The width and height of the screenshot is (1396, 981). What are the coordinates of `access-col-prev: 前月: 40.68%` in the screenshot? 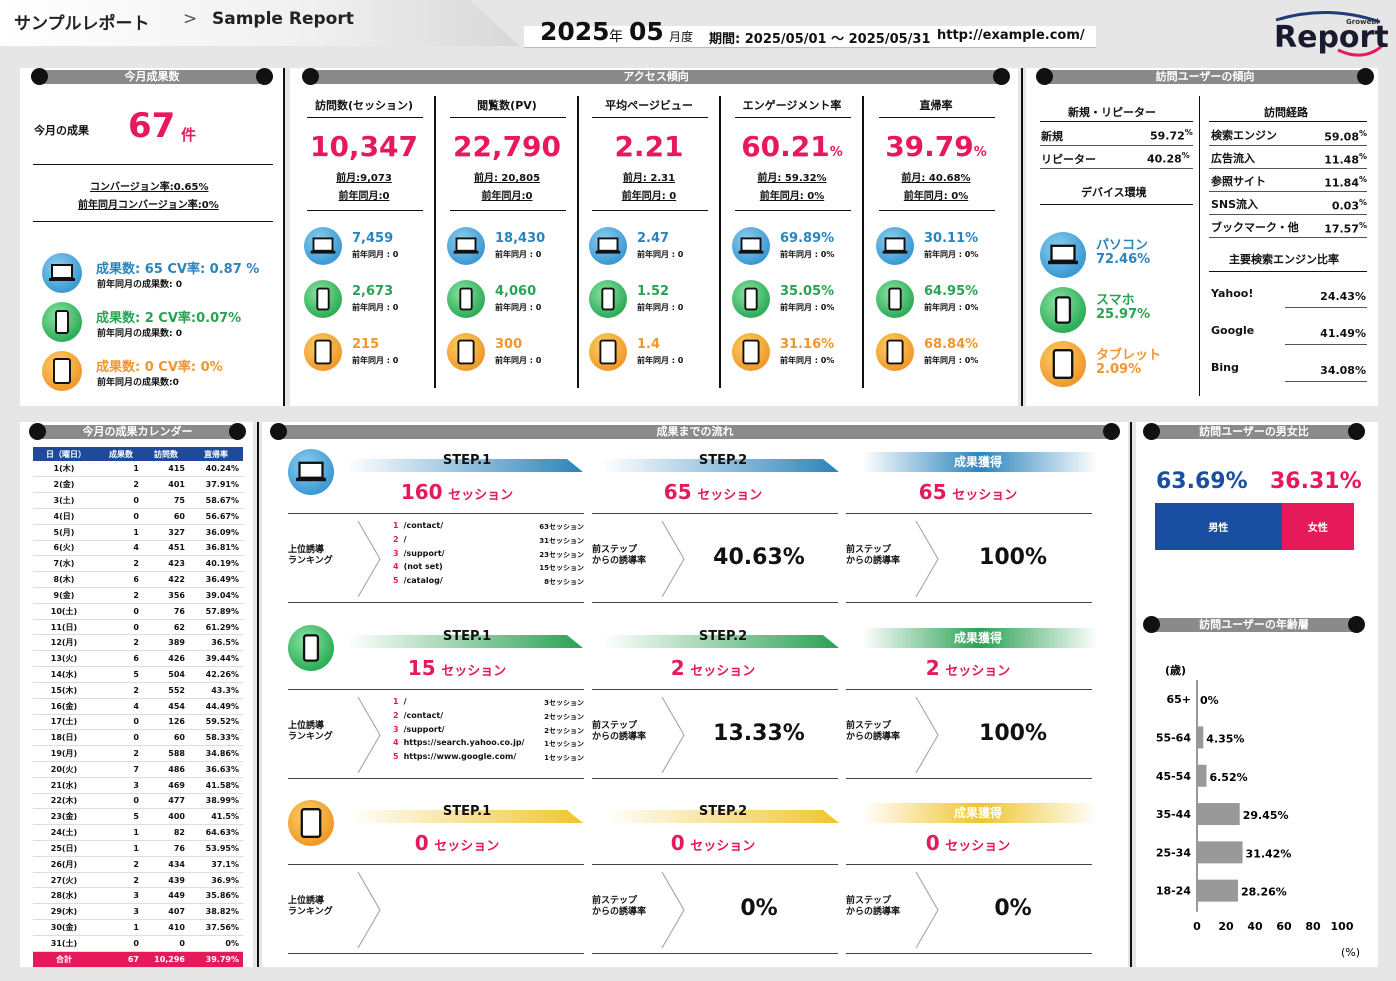 It's located at (936, 178).